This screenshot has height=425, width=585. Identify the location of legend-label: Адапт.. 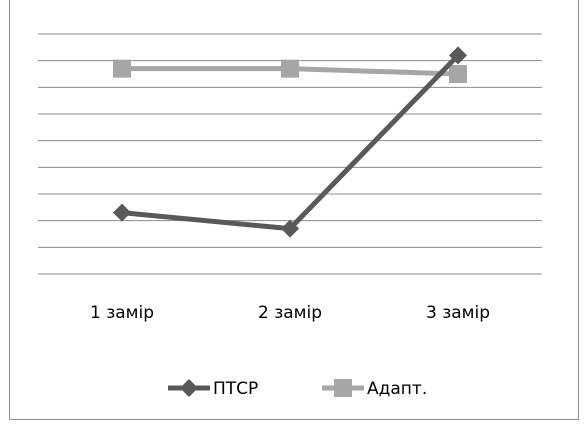
(397, 389).